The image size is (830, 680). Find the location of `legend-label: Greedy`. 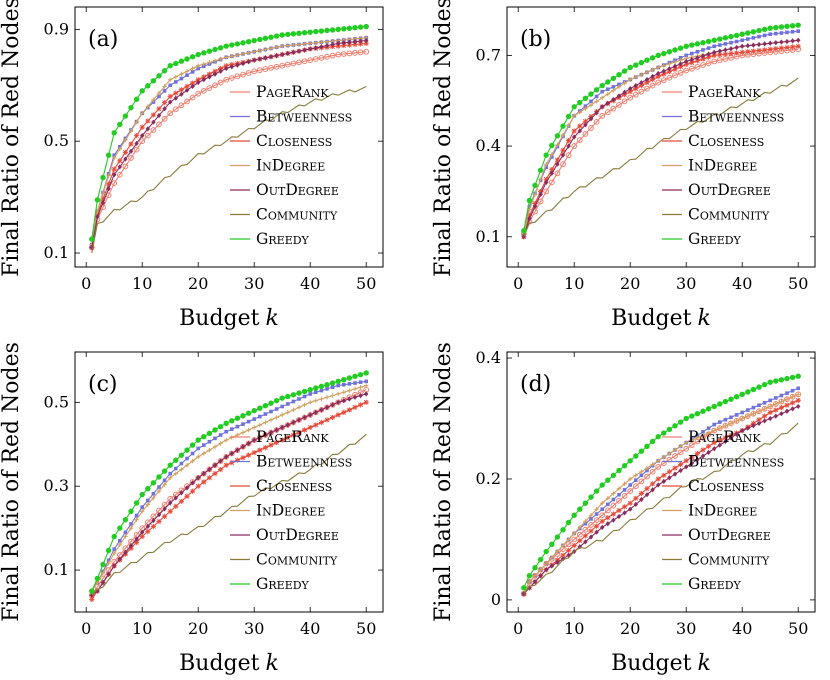

legend-label: Greedy is located at coordinates (715, 584).